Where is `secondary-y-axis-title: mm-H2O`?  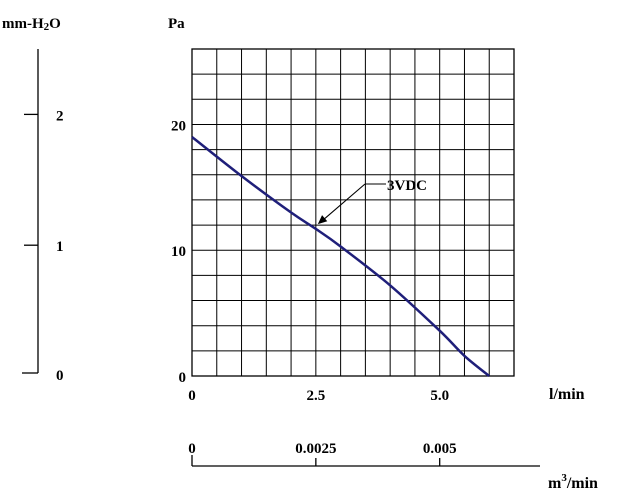 secondary-y-axis-title: mm-H2O is located at coordinates (31, 24).